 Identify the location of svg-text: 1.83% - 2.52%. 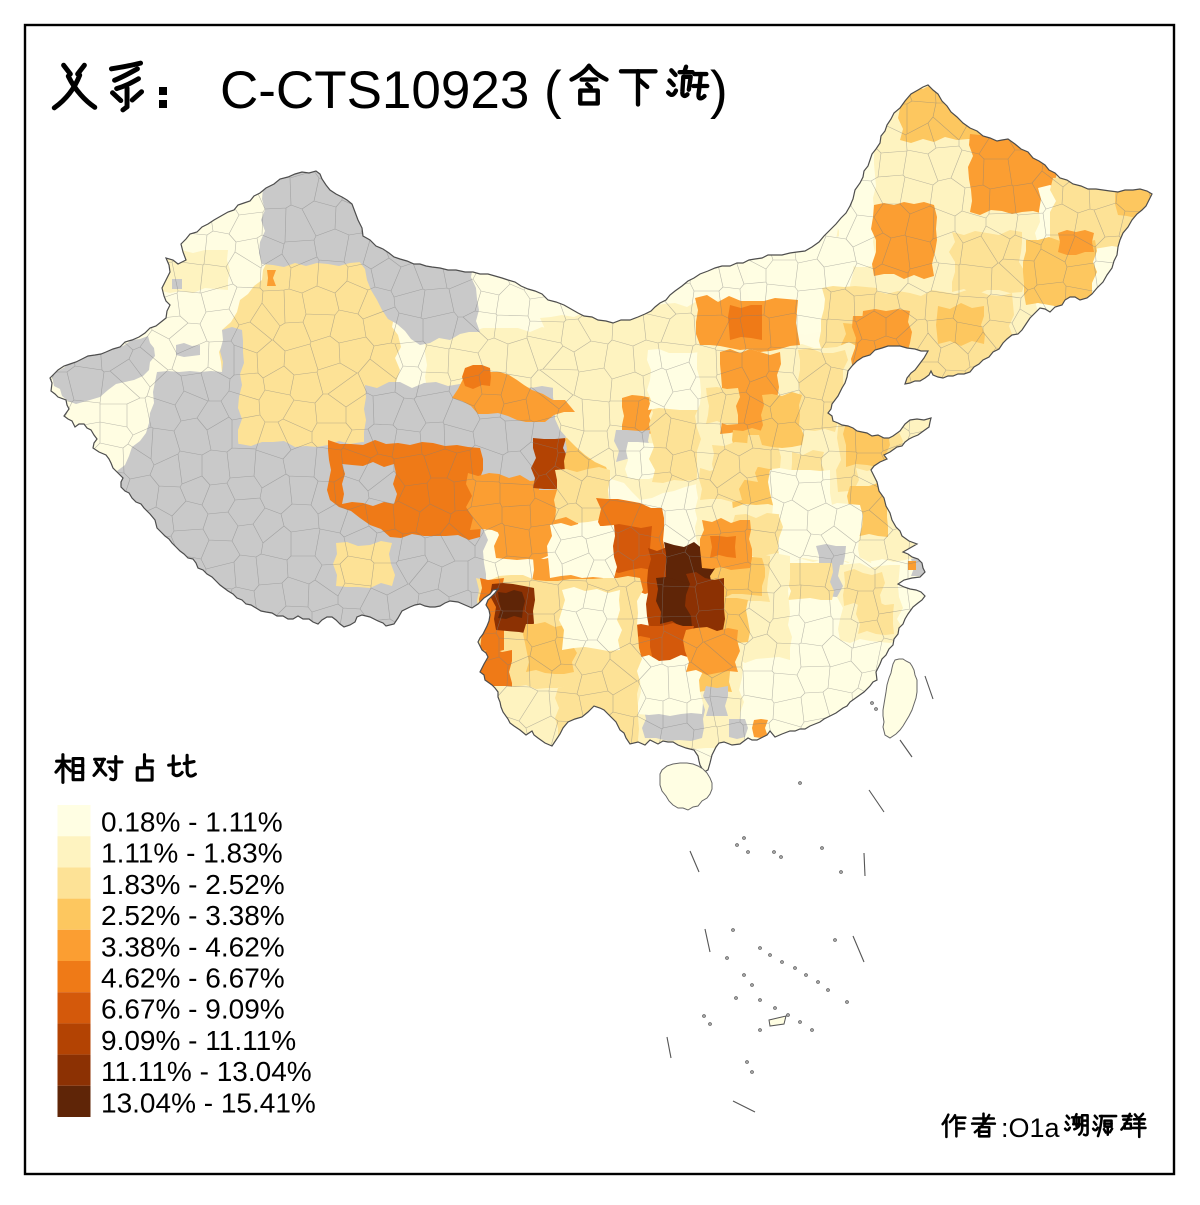
(193, 884).